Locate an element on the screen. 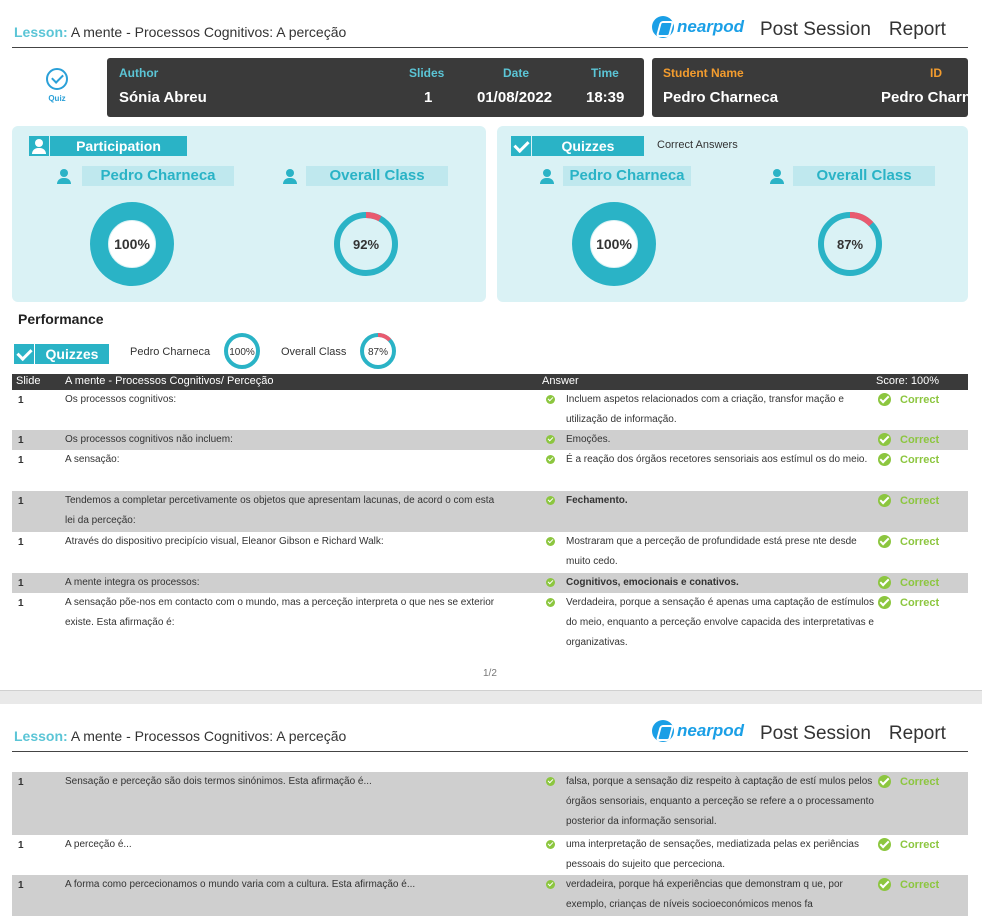 This screenshot has height=916, width=982. quizzes-student-label: Pedro Charneca is located at coordinates (627, 176).